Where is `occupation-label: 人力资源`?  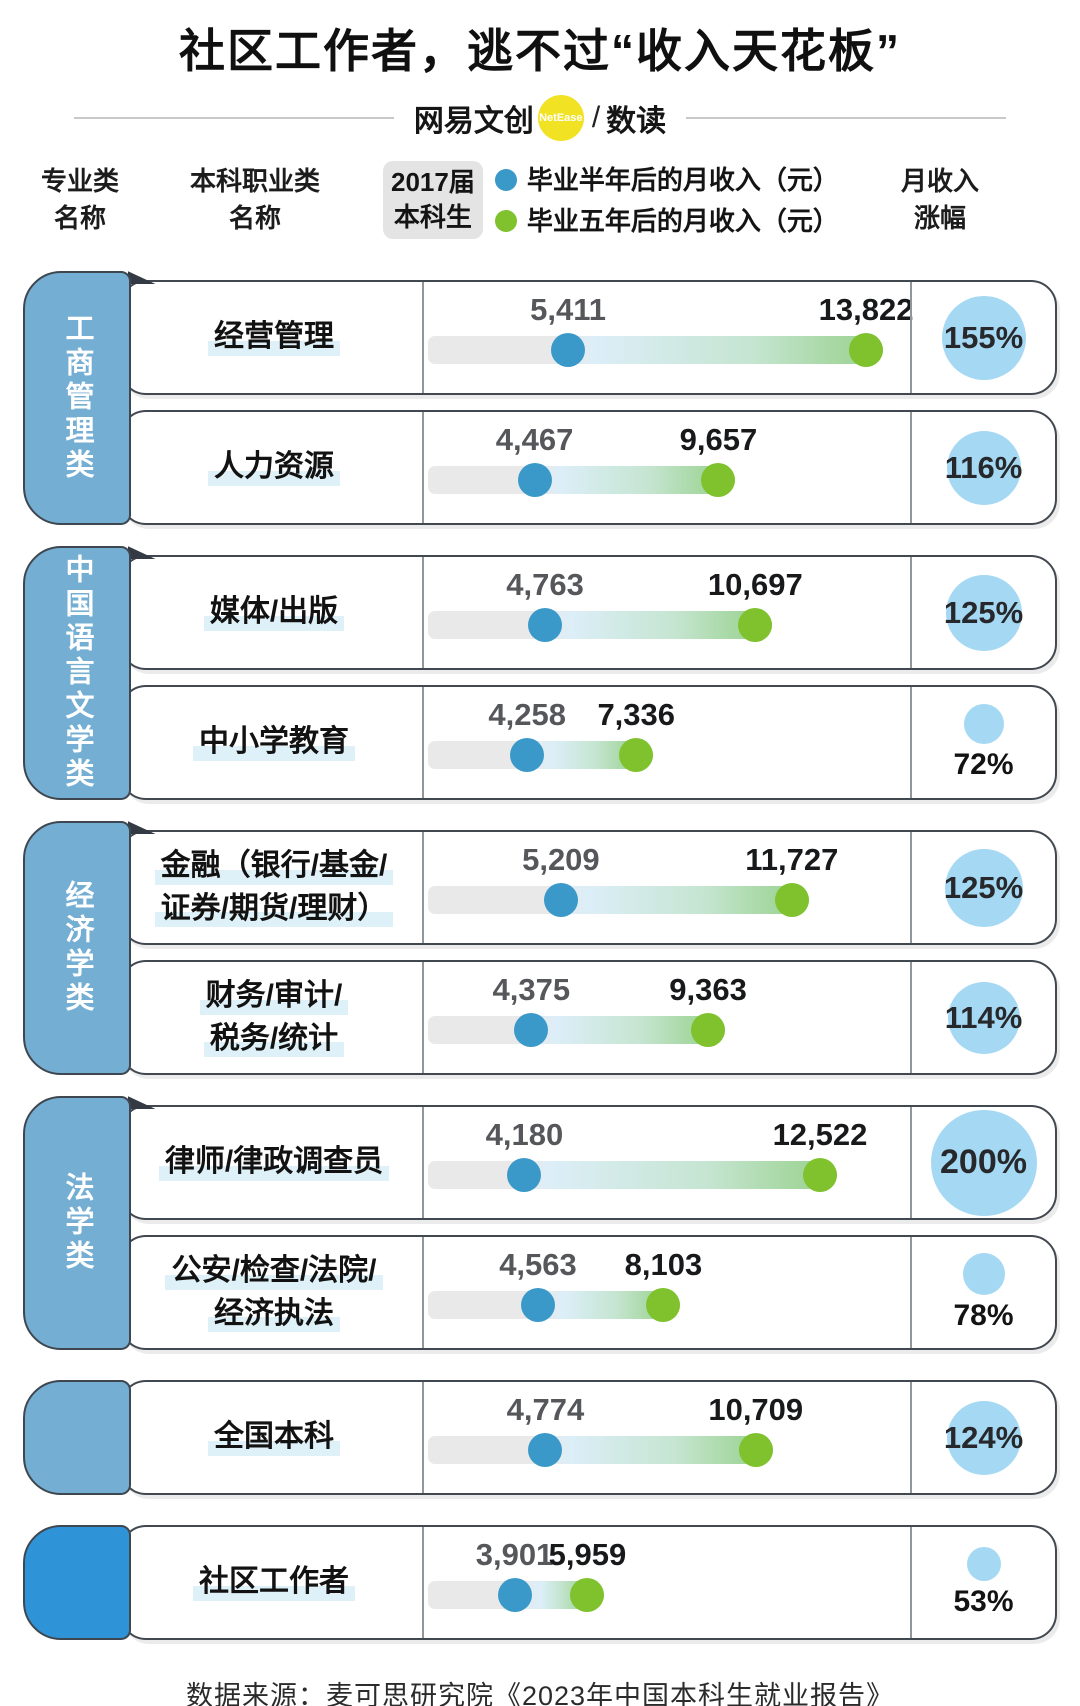
occupation-label: 人力资源 is located at coordinates (274, 467).